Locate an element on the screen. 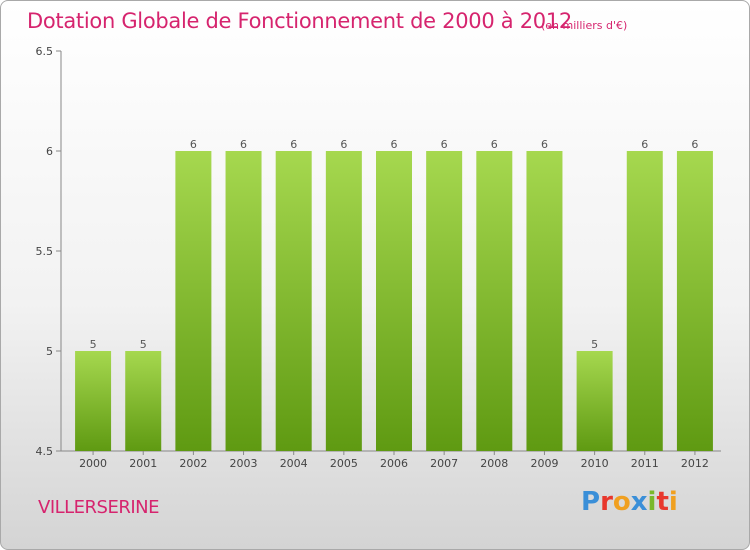 This screenshot has height=550, width=750. y-tick-label: 5.5 is located at coordinates (45, 251).